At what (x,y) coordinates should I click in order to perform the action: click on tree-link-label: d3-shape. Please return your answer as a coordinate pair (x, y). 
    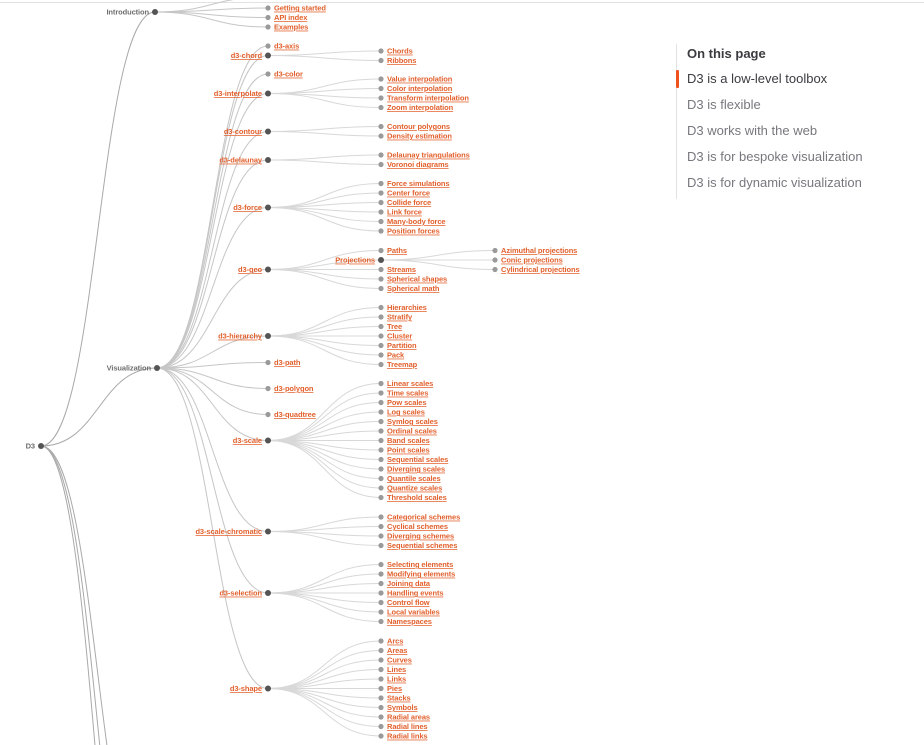
    Looking at the image, I should click on (246, 688).